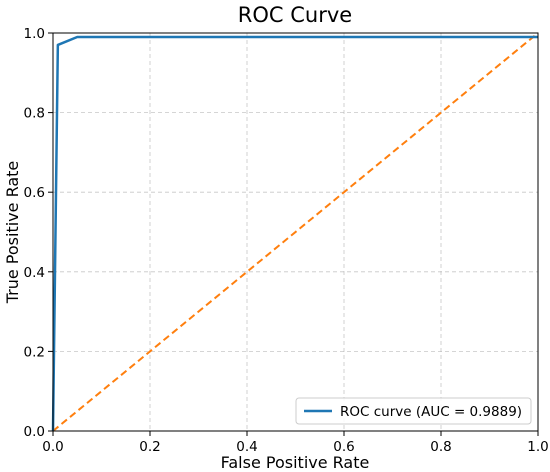 This screenshot has width=550, height=472. I want to click on legend-label-roc: ROC curve (AUC = 0.9889), so click(431, 412).